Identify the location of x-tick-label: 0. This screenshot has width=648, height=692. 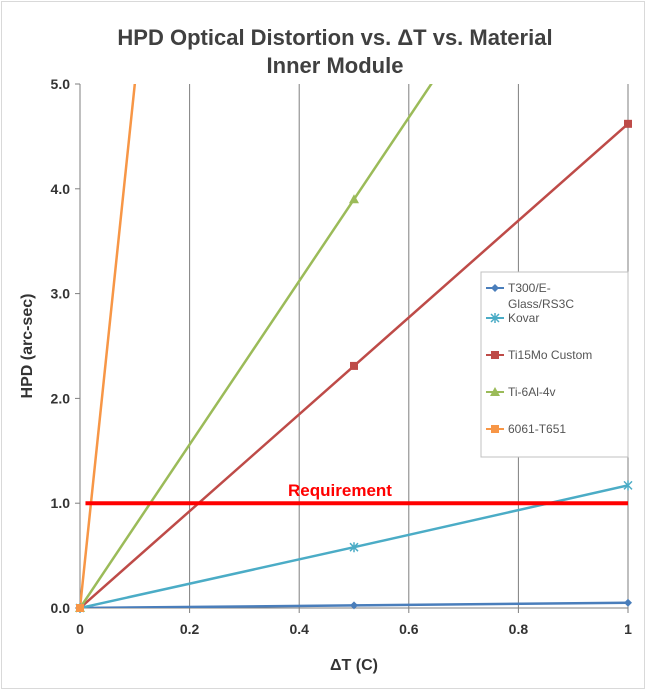
(80, 629).